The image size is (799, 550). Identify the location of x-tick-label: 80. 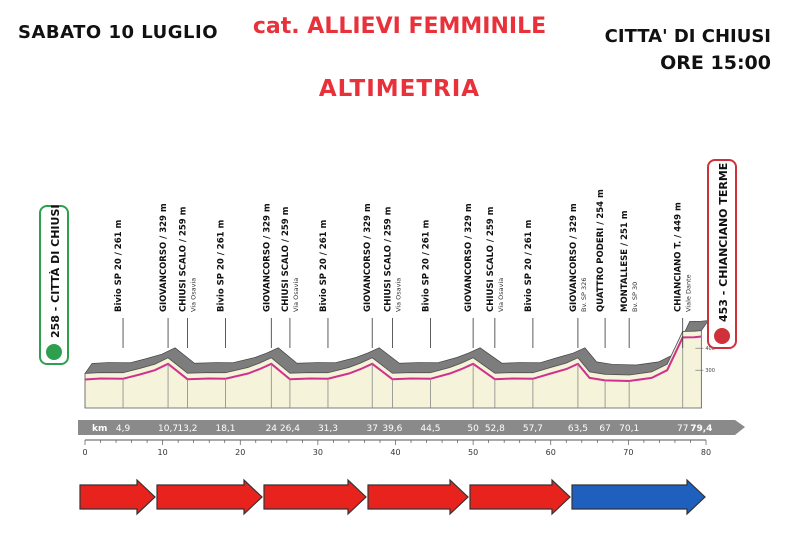
(706, 452).